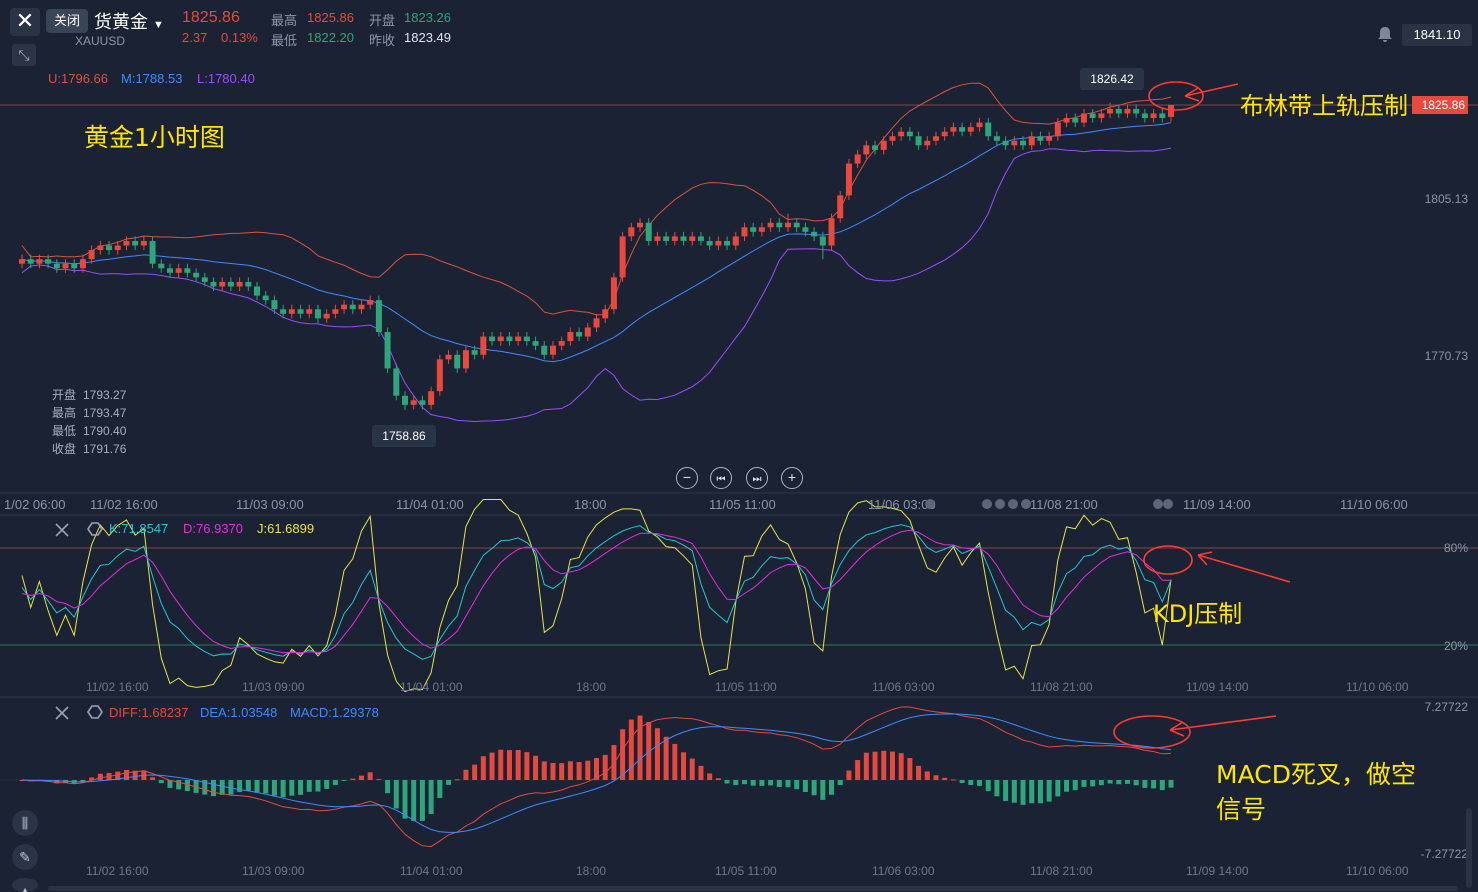  I want to click on plus-icon: +, so click(792, 477).